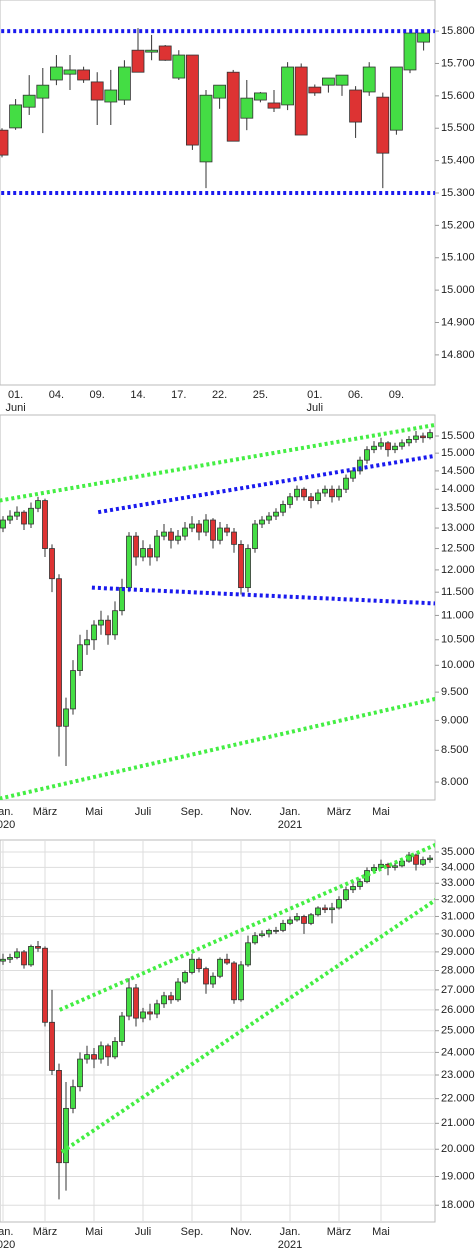 This screenshot has height=1250, width=475. Describe the element at coordinates (457, 615) in the screenshot. I see `y-tick-label: 11.000` at that location.